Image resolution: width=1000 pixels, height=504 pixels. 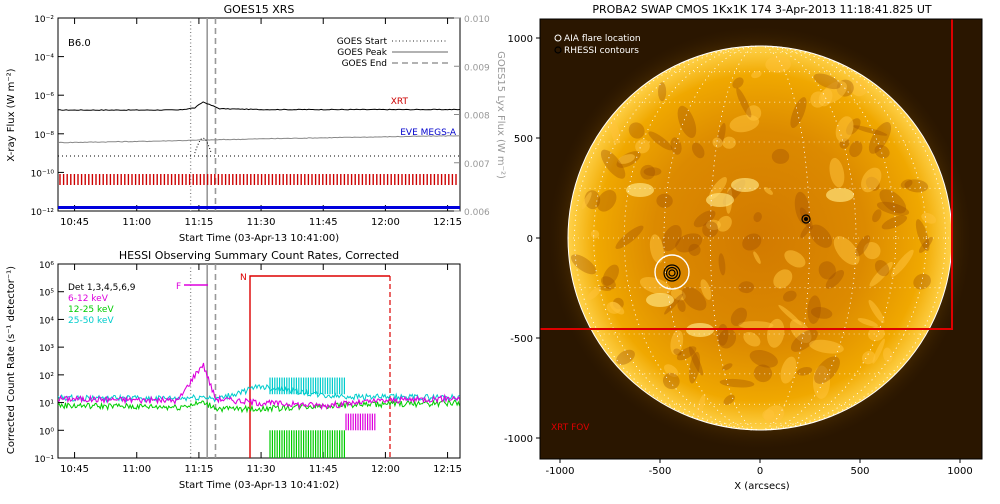 What do you see at coordinates (44, 136) in the screenshot?
I see `goes-y-tick-label: 10⁻⁸` at bounding box center [44, 136].